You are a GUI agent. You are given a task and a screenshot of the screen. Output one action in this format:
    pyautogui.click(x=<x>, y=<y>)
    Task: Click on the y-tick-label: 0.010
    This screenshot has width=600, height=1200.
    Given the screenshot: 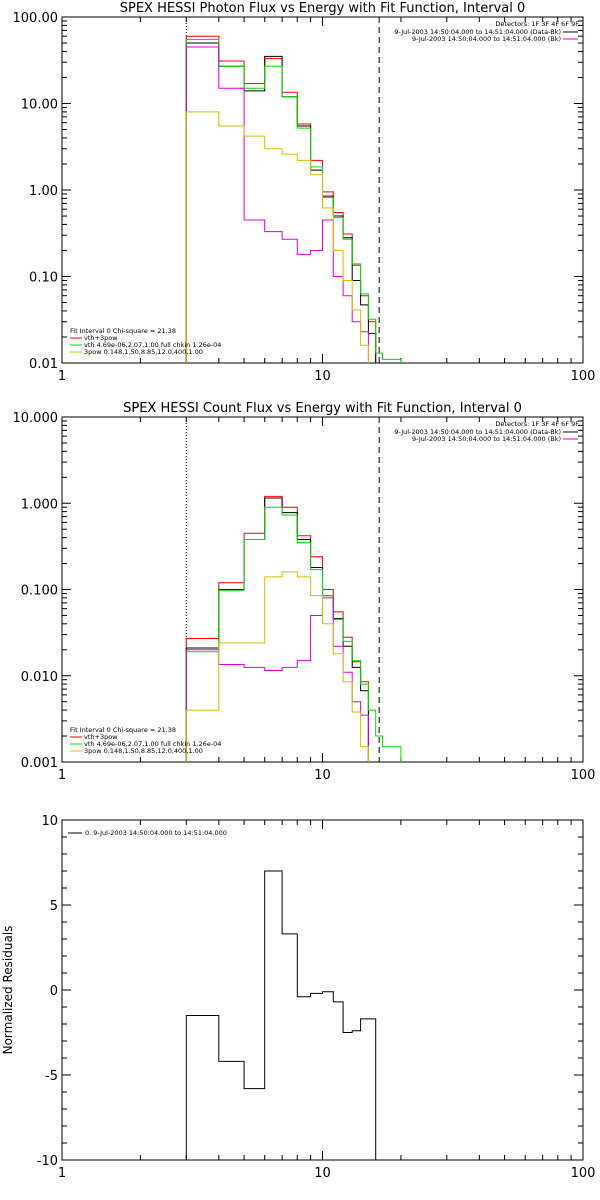 What is the action you would take?
    pyautogui.click(x=39, y=677)
    